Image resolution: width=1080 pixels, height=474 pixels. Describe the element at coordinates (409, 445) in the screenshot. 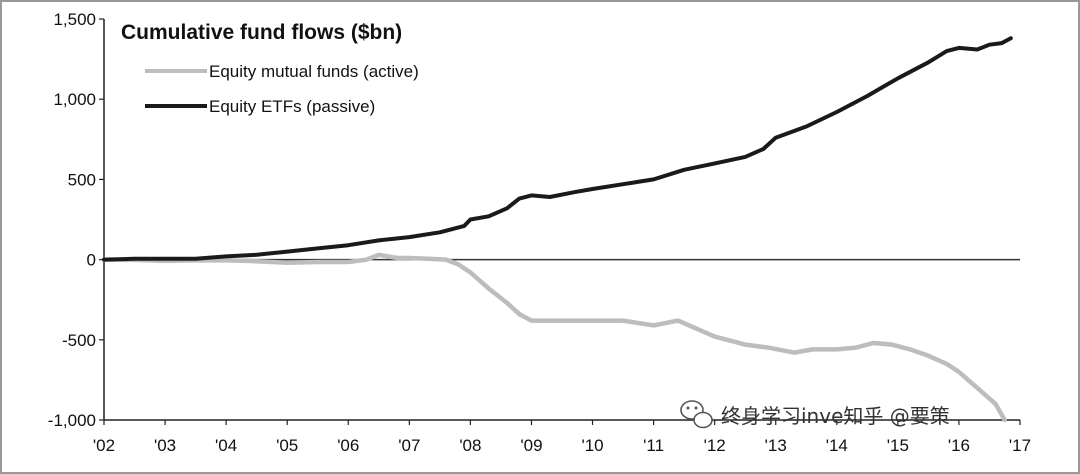

I see `x-tick-label: '07` at that location.